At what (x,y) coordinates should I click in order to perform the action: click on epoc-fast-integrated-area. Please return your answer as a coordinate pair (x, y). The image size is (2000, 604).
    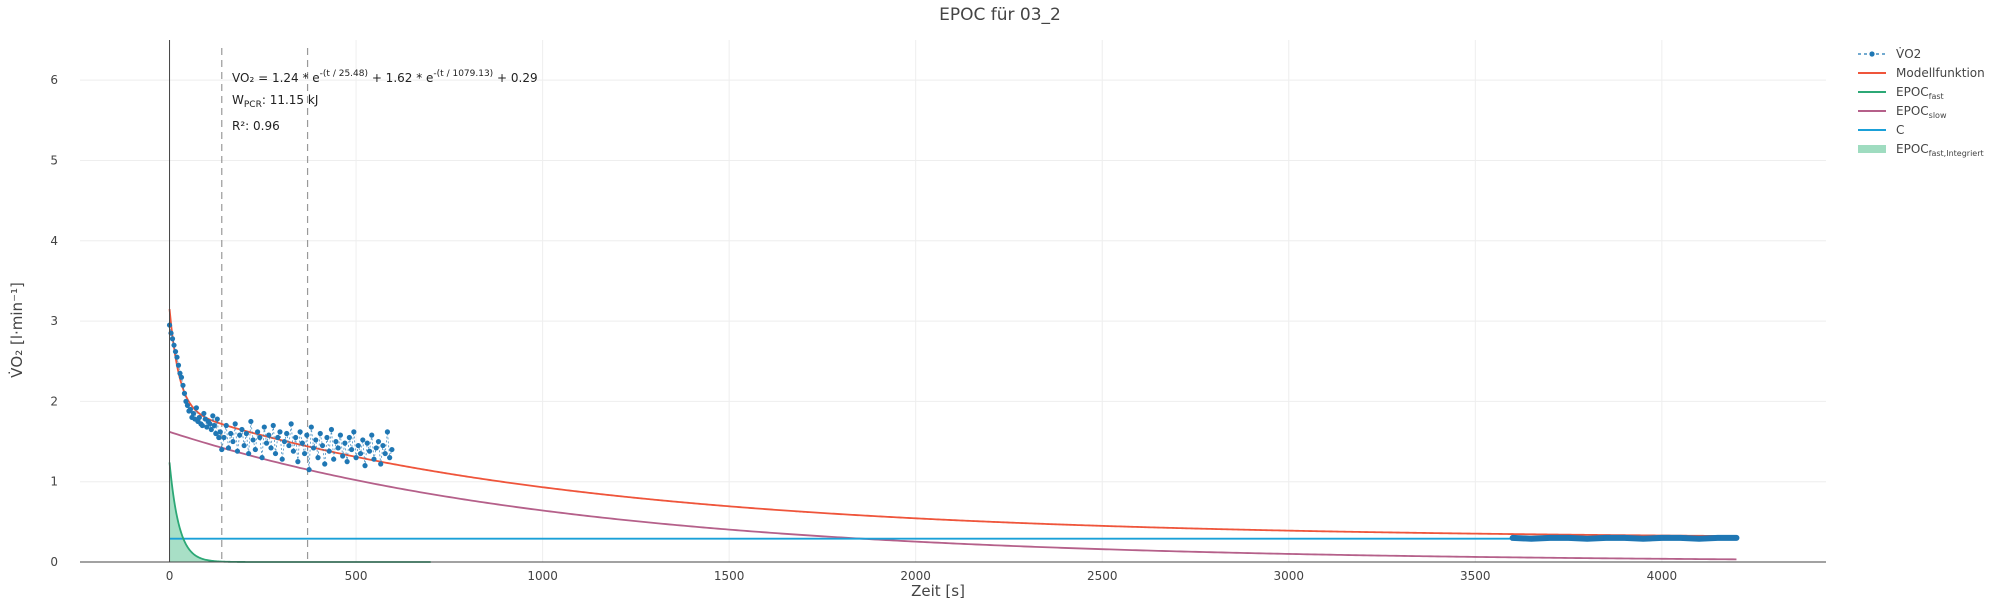
    Looking at the image, I should click on (300, 512).